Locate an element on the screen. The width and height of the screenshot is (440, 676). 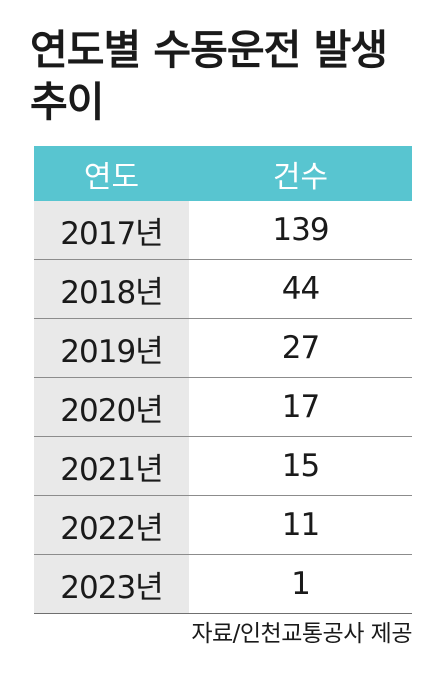
count-cell: 11 is located at coordinates (300, 525).